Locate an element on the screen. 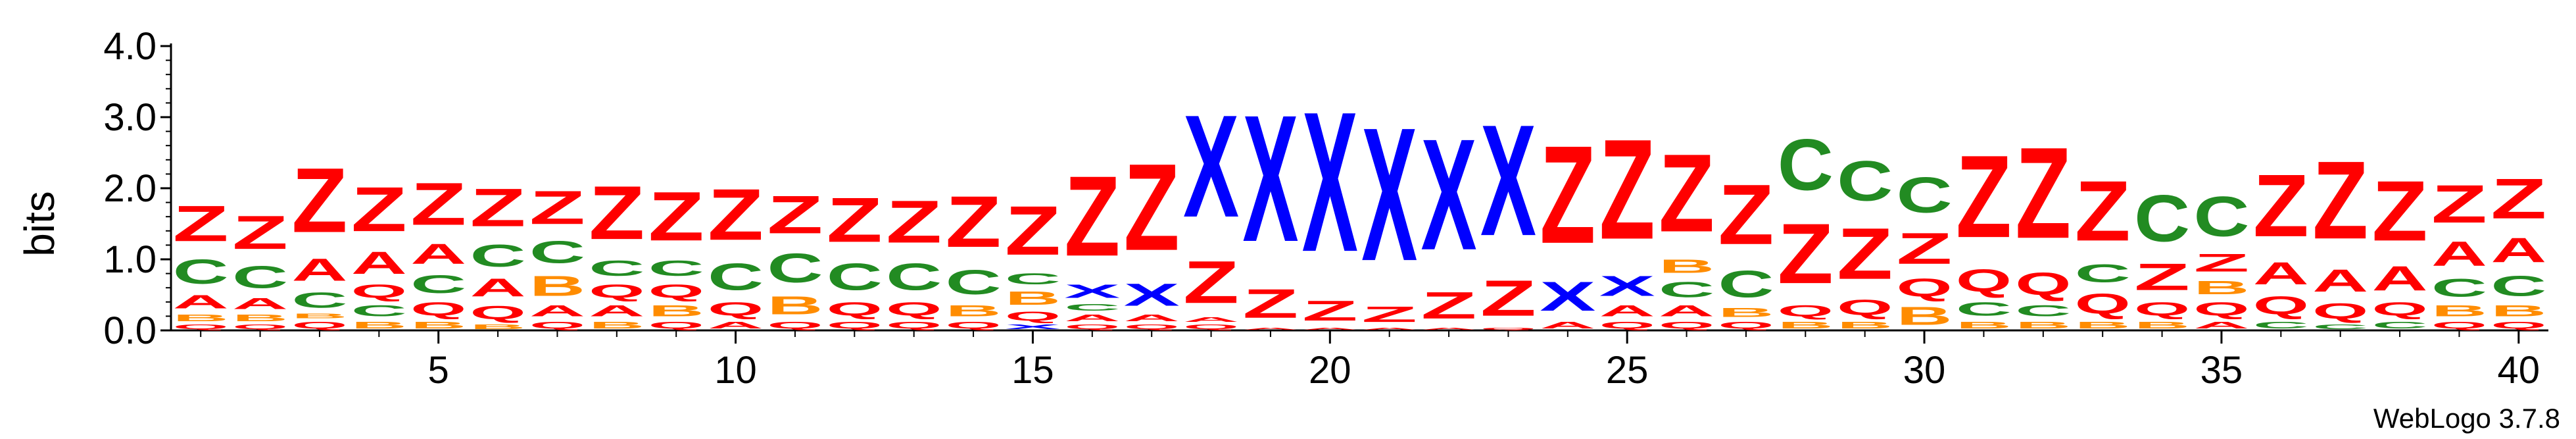  logo-column: QZX is located at coordinates (1508, 210).